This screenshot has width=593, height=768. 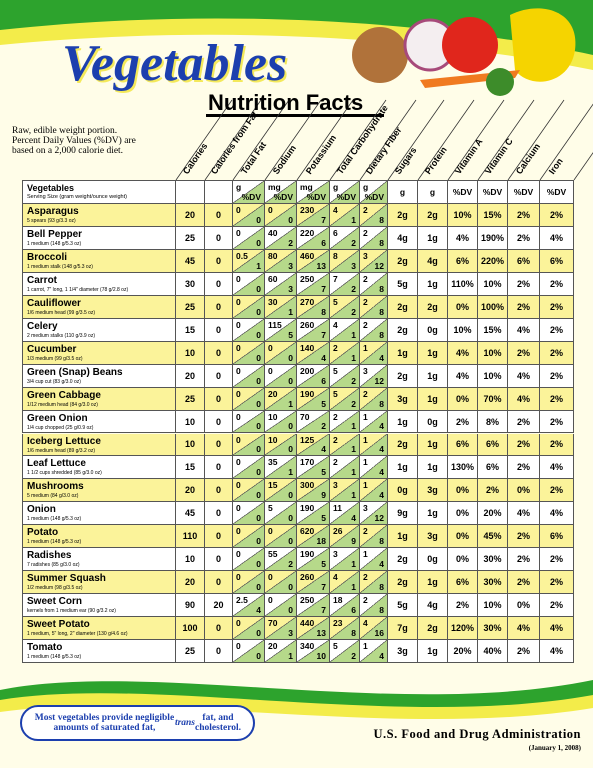 What do you see at coordinates (402, 260) in the screenshot?
I see `value: 2g` at bounding box center [402, 260].